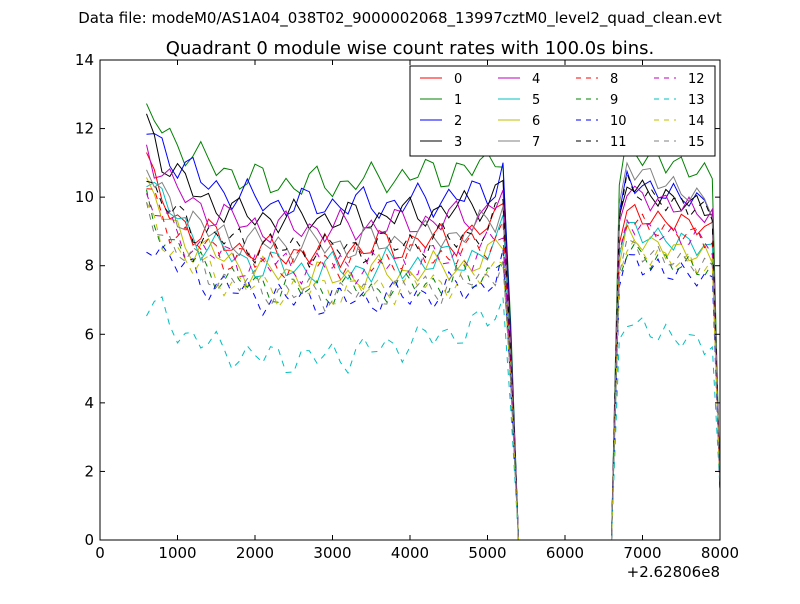 The image size is (800, 604). What do you see at coordinates (696, 121) in the screenshot?
I see `legend-label-14: 14` at bounding box center [696, 121].